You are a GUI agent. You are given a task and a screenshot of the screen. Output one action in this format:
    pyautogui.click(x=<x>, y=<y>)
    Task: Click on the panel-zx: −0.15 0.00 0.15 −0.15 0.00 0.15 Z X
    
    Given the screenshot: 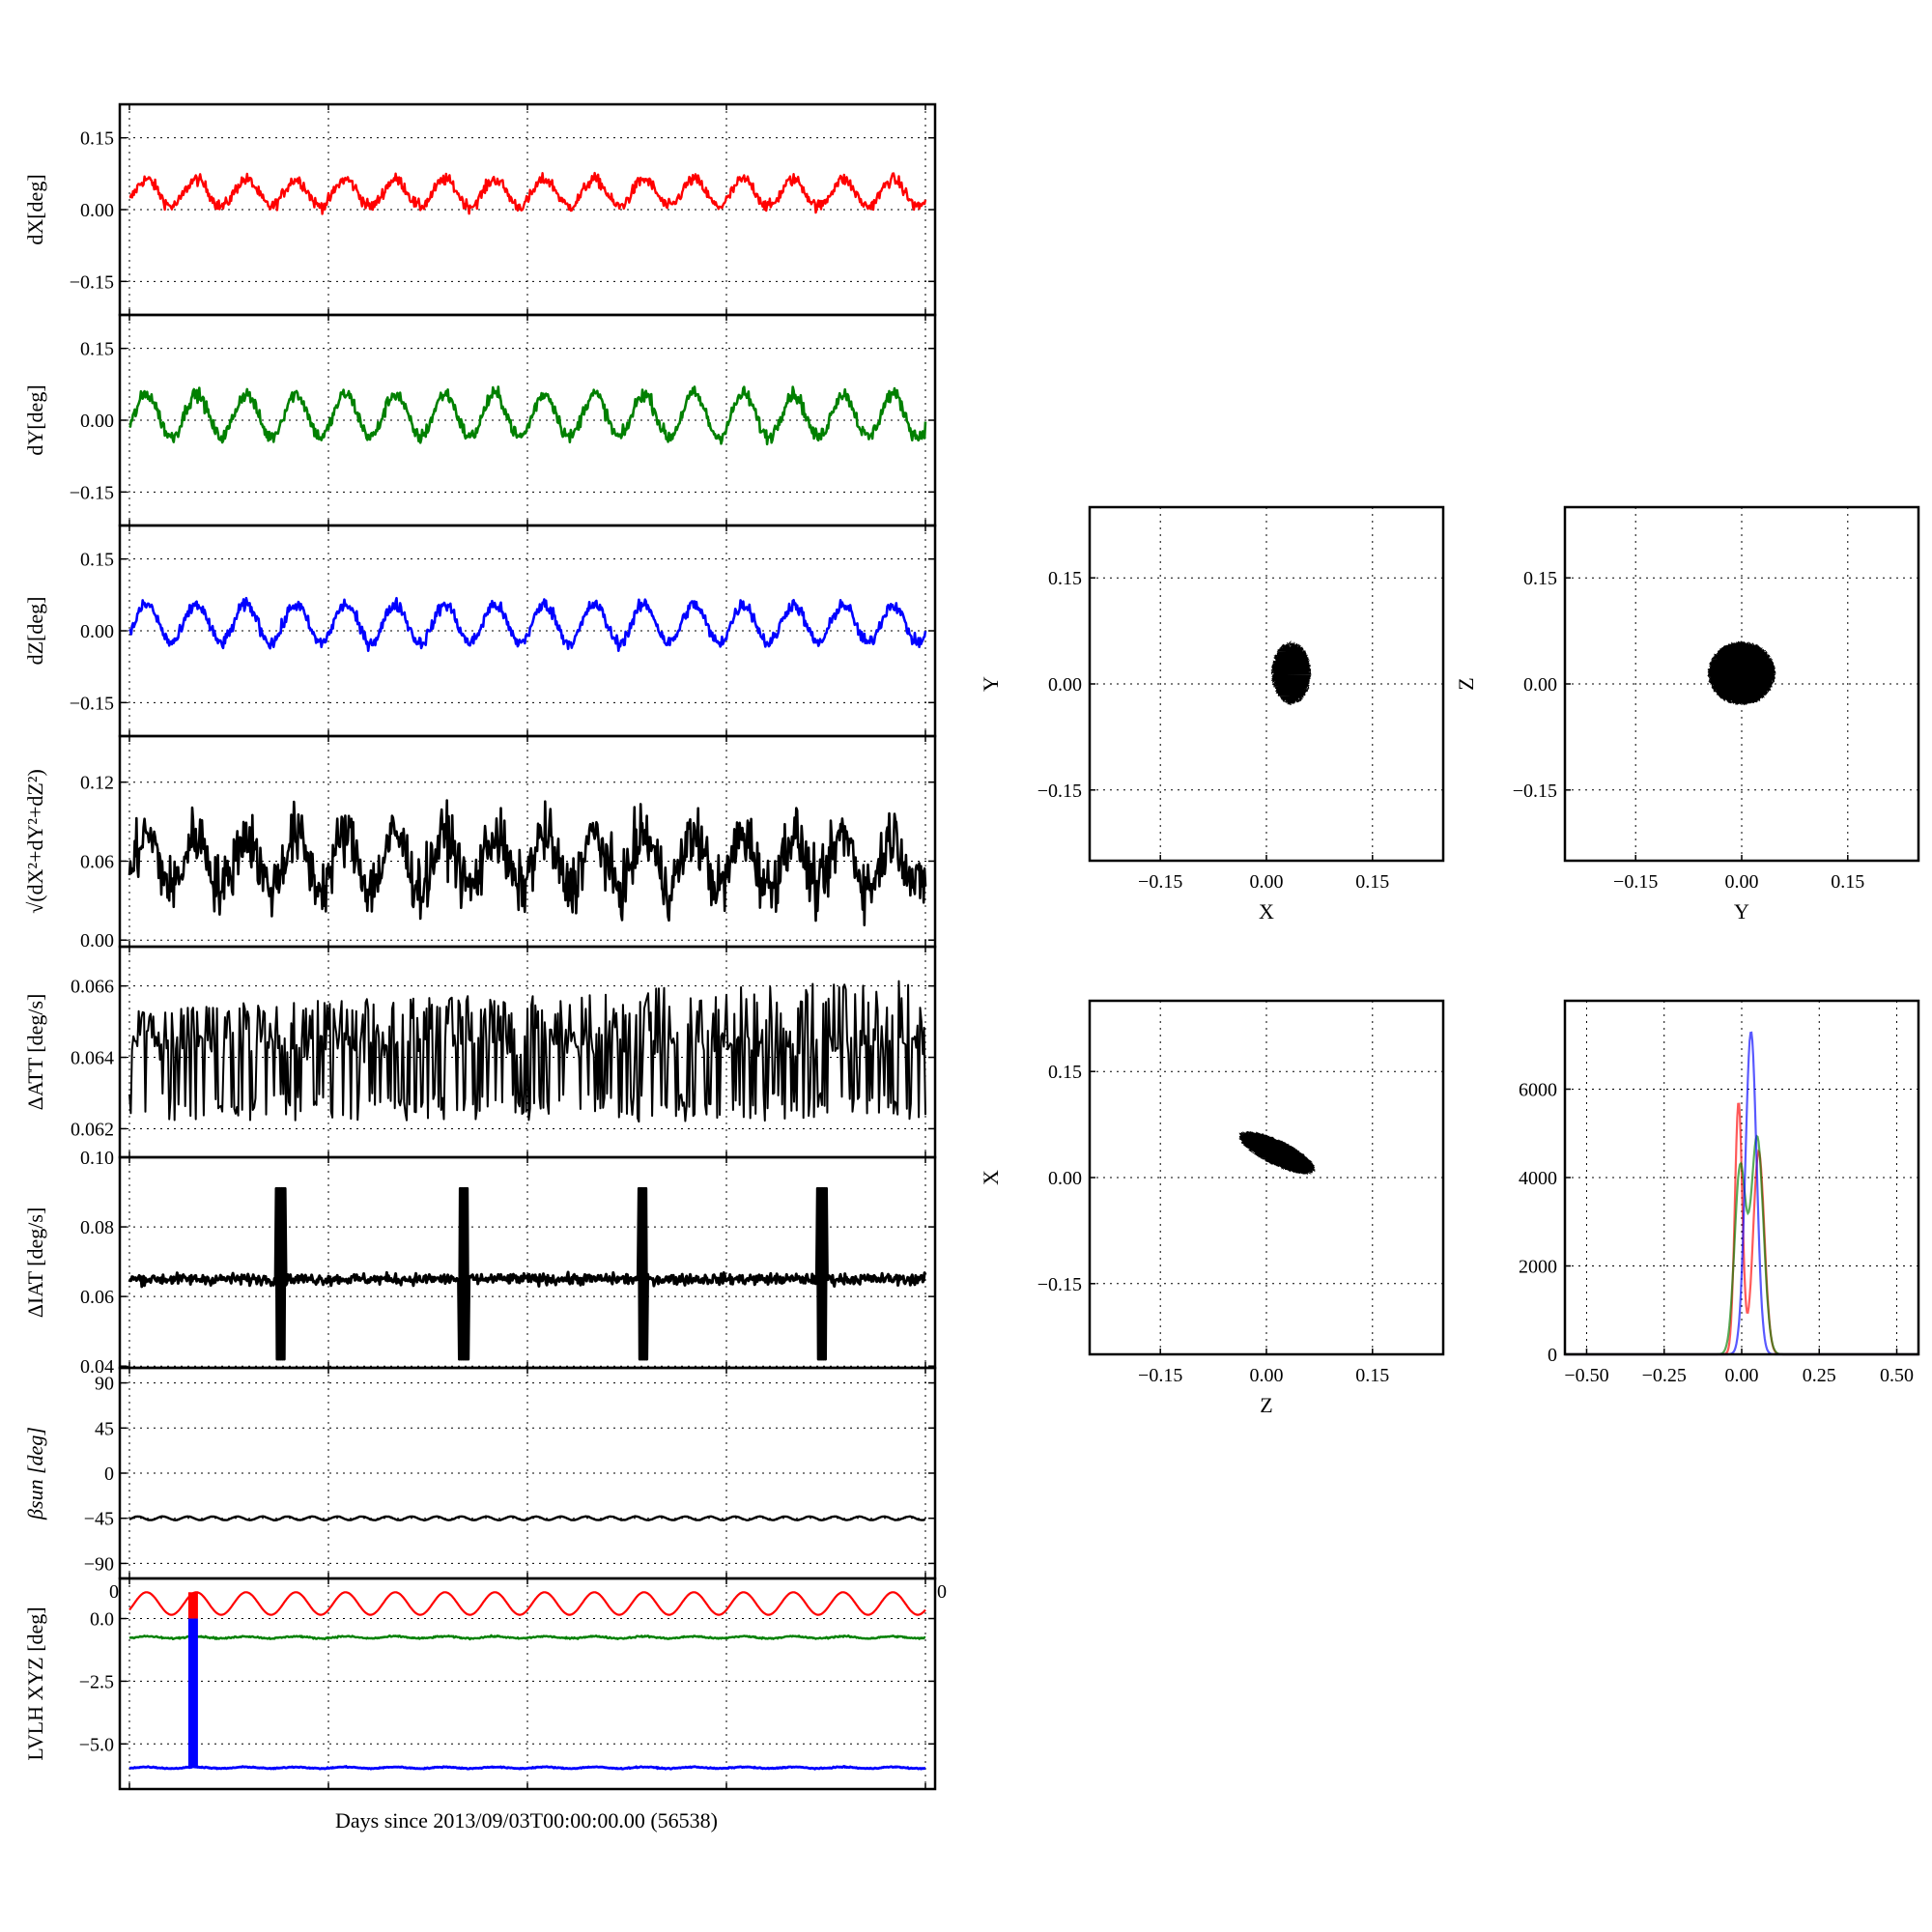 What is the action you would take?
    pyautogui.click(x=1212, y=1208)
    